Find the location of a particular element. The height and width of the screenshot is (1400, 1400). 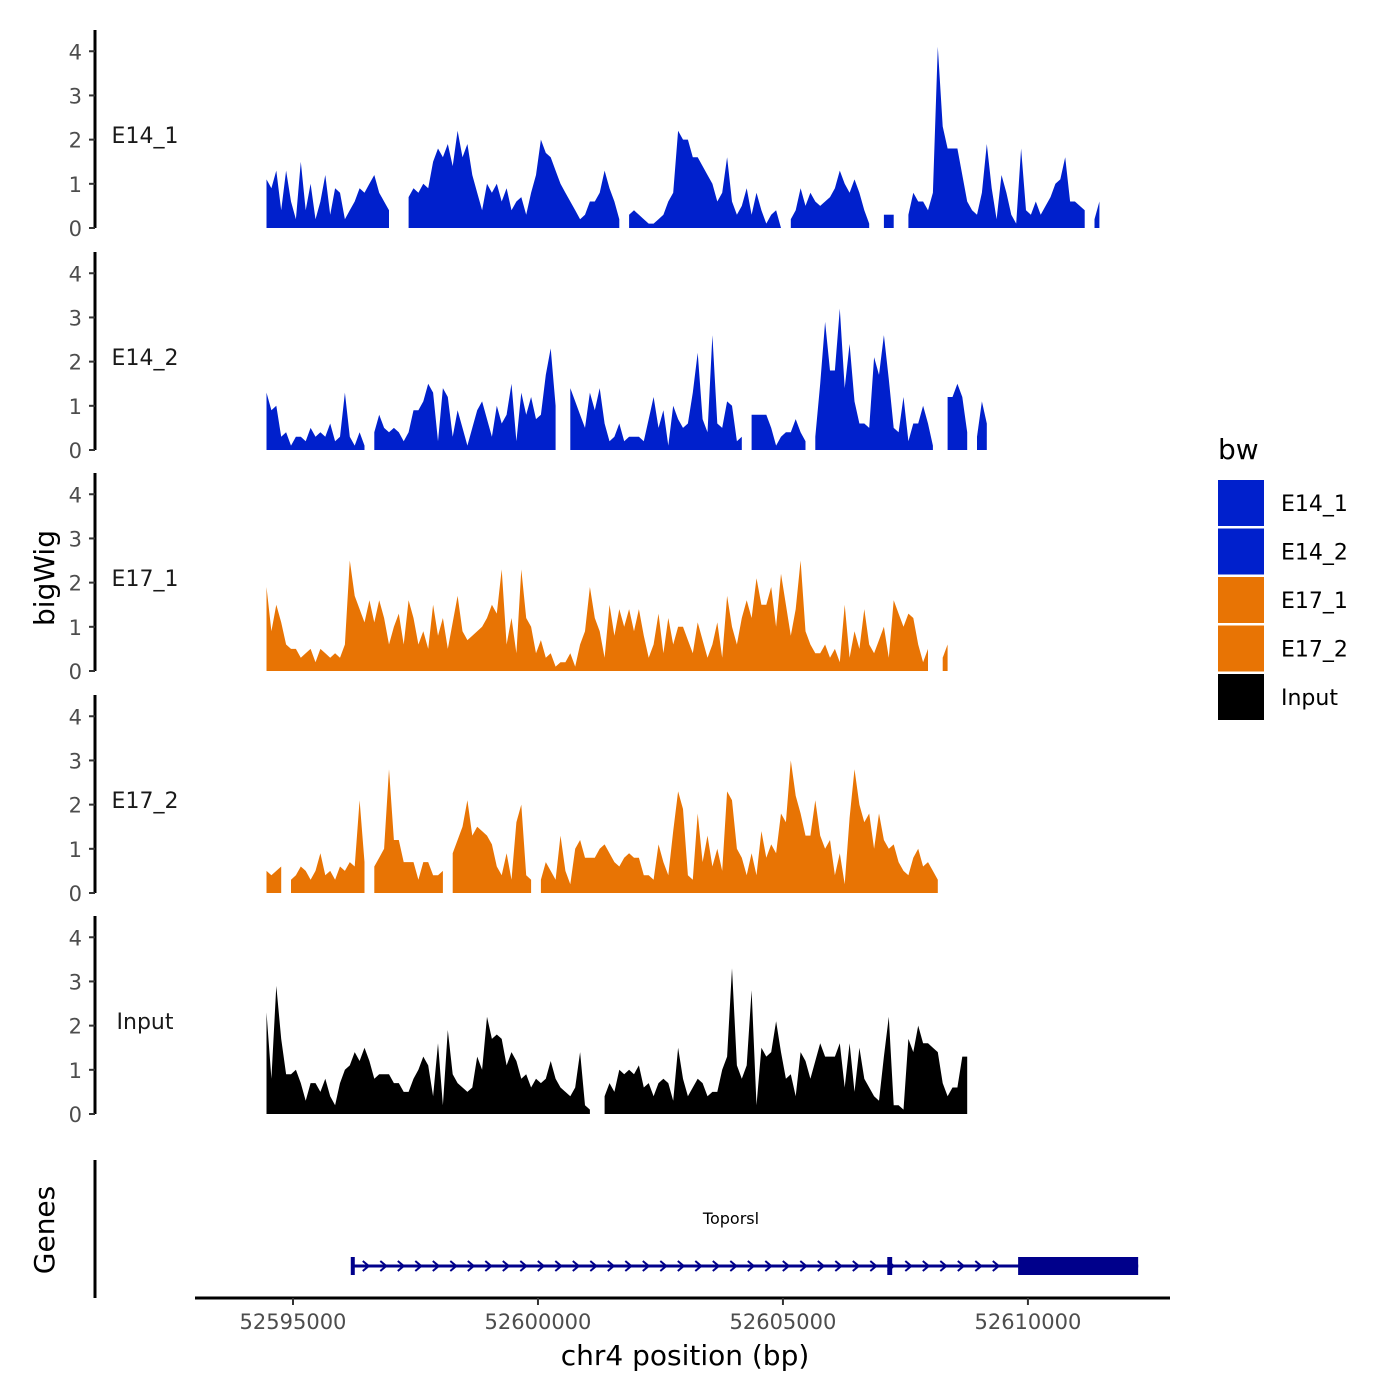

track-e17_2: 0 1 2 3 4 E17_2 is located at coordinates (503, 800).